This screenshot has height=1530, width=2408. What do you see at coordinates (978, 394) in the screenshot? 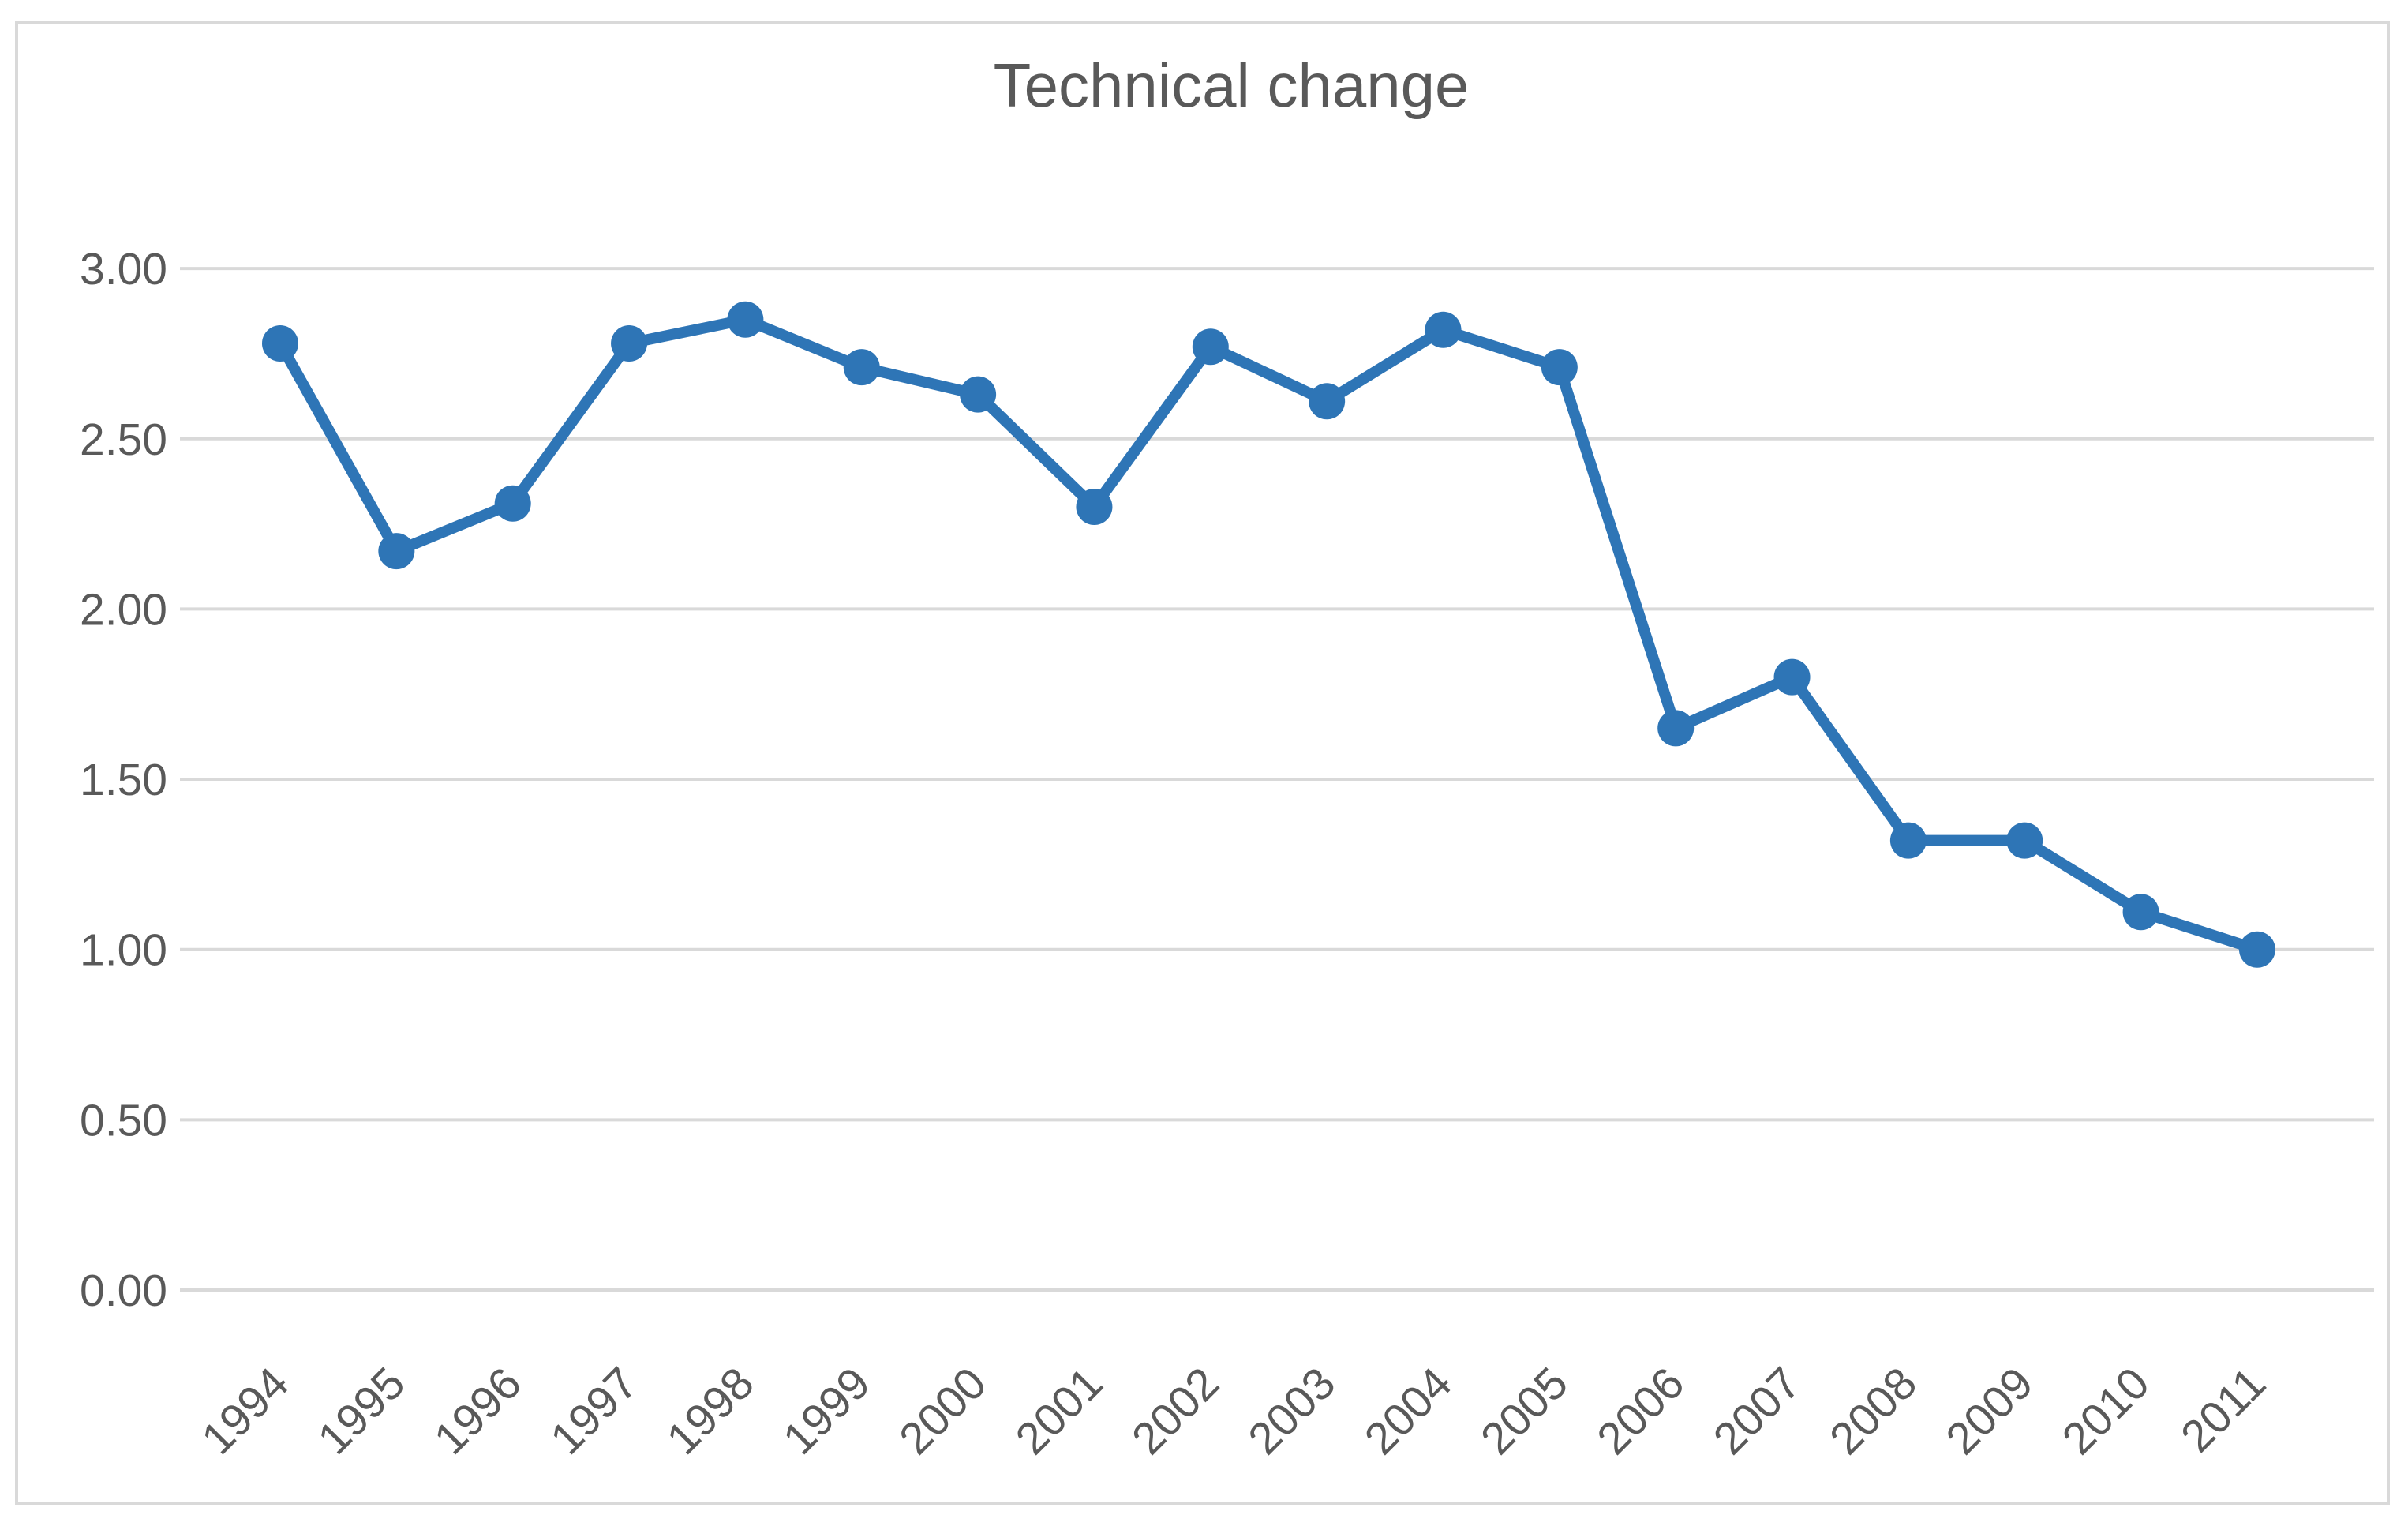
I see `data-point-2000` at bounding box center [978, 394].